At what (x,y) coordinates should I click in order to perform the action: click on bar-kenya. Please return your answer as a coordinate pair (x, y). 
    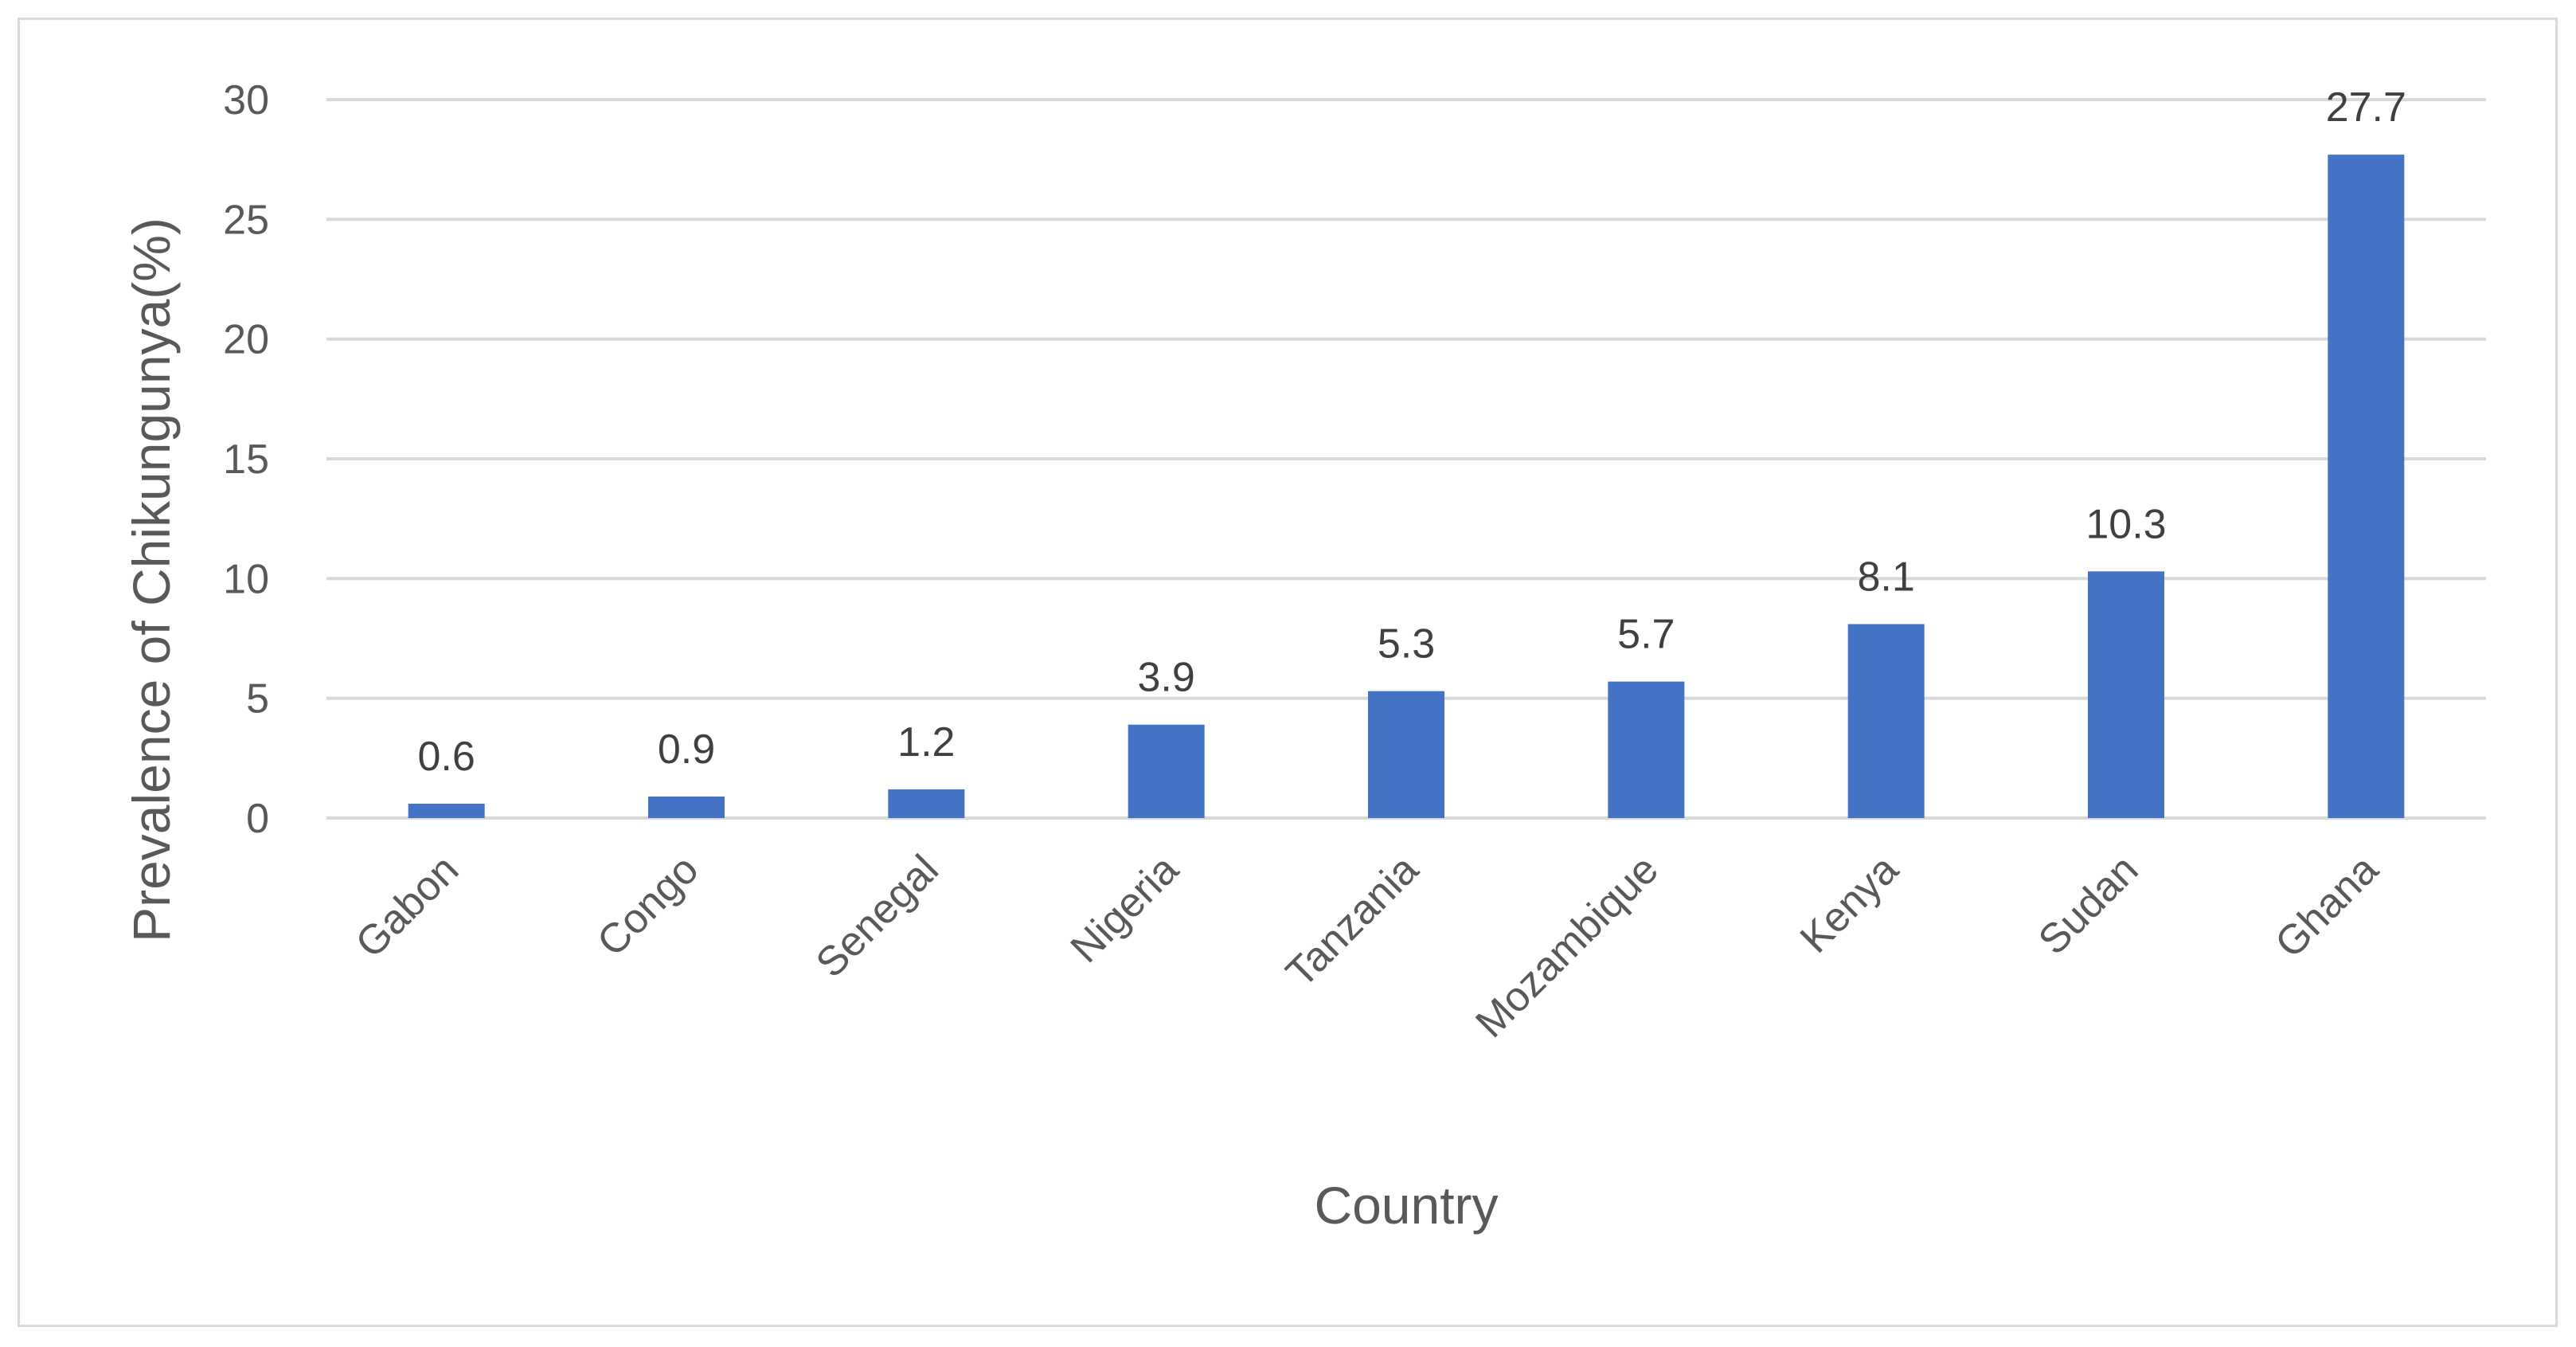
    Looking at the image, I should click on (1886, 721).